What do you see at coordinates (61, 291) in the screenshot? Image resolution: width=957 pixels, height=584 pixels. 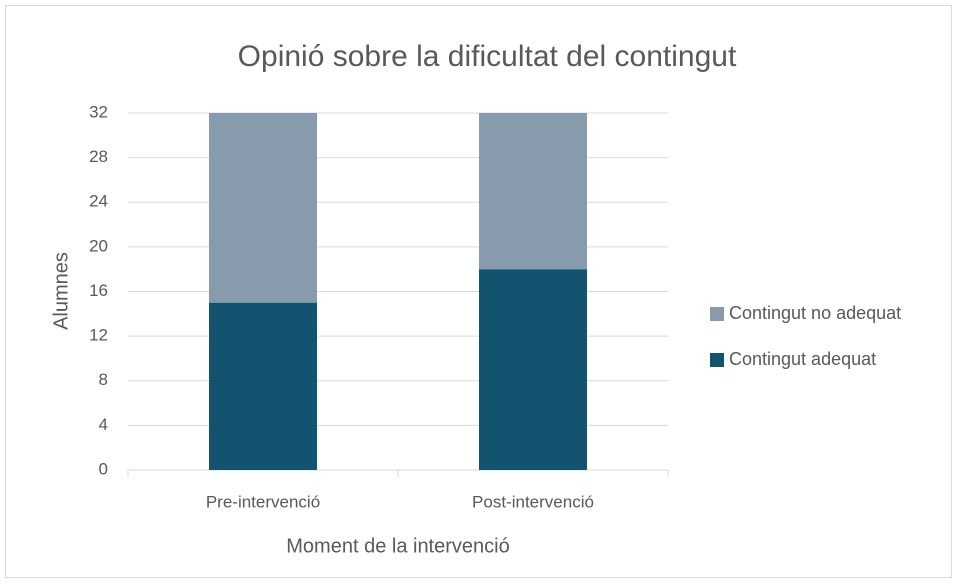 I see `y-axis-label: Alumnes` at bounding box center [61, 291].